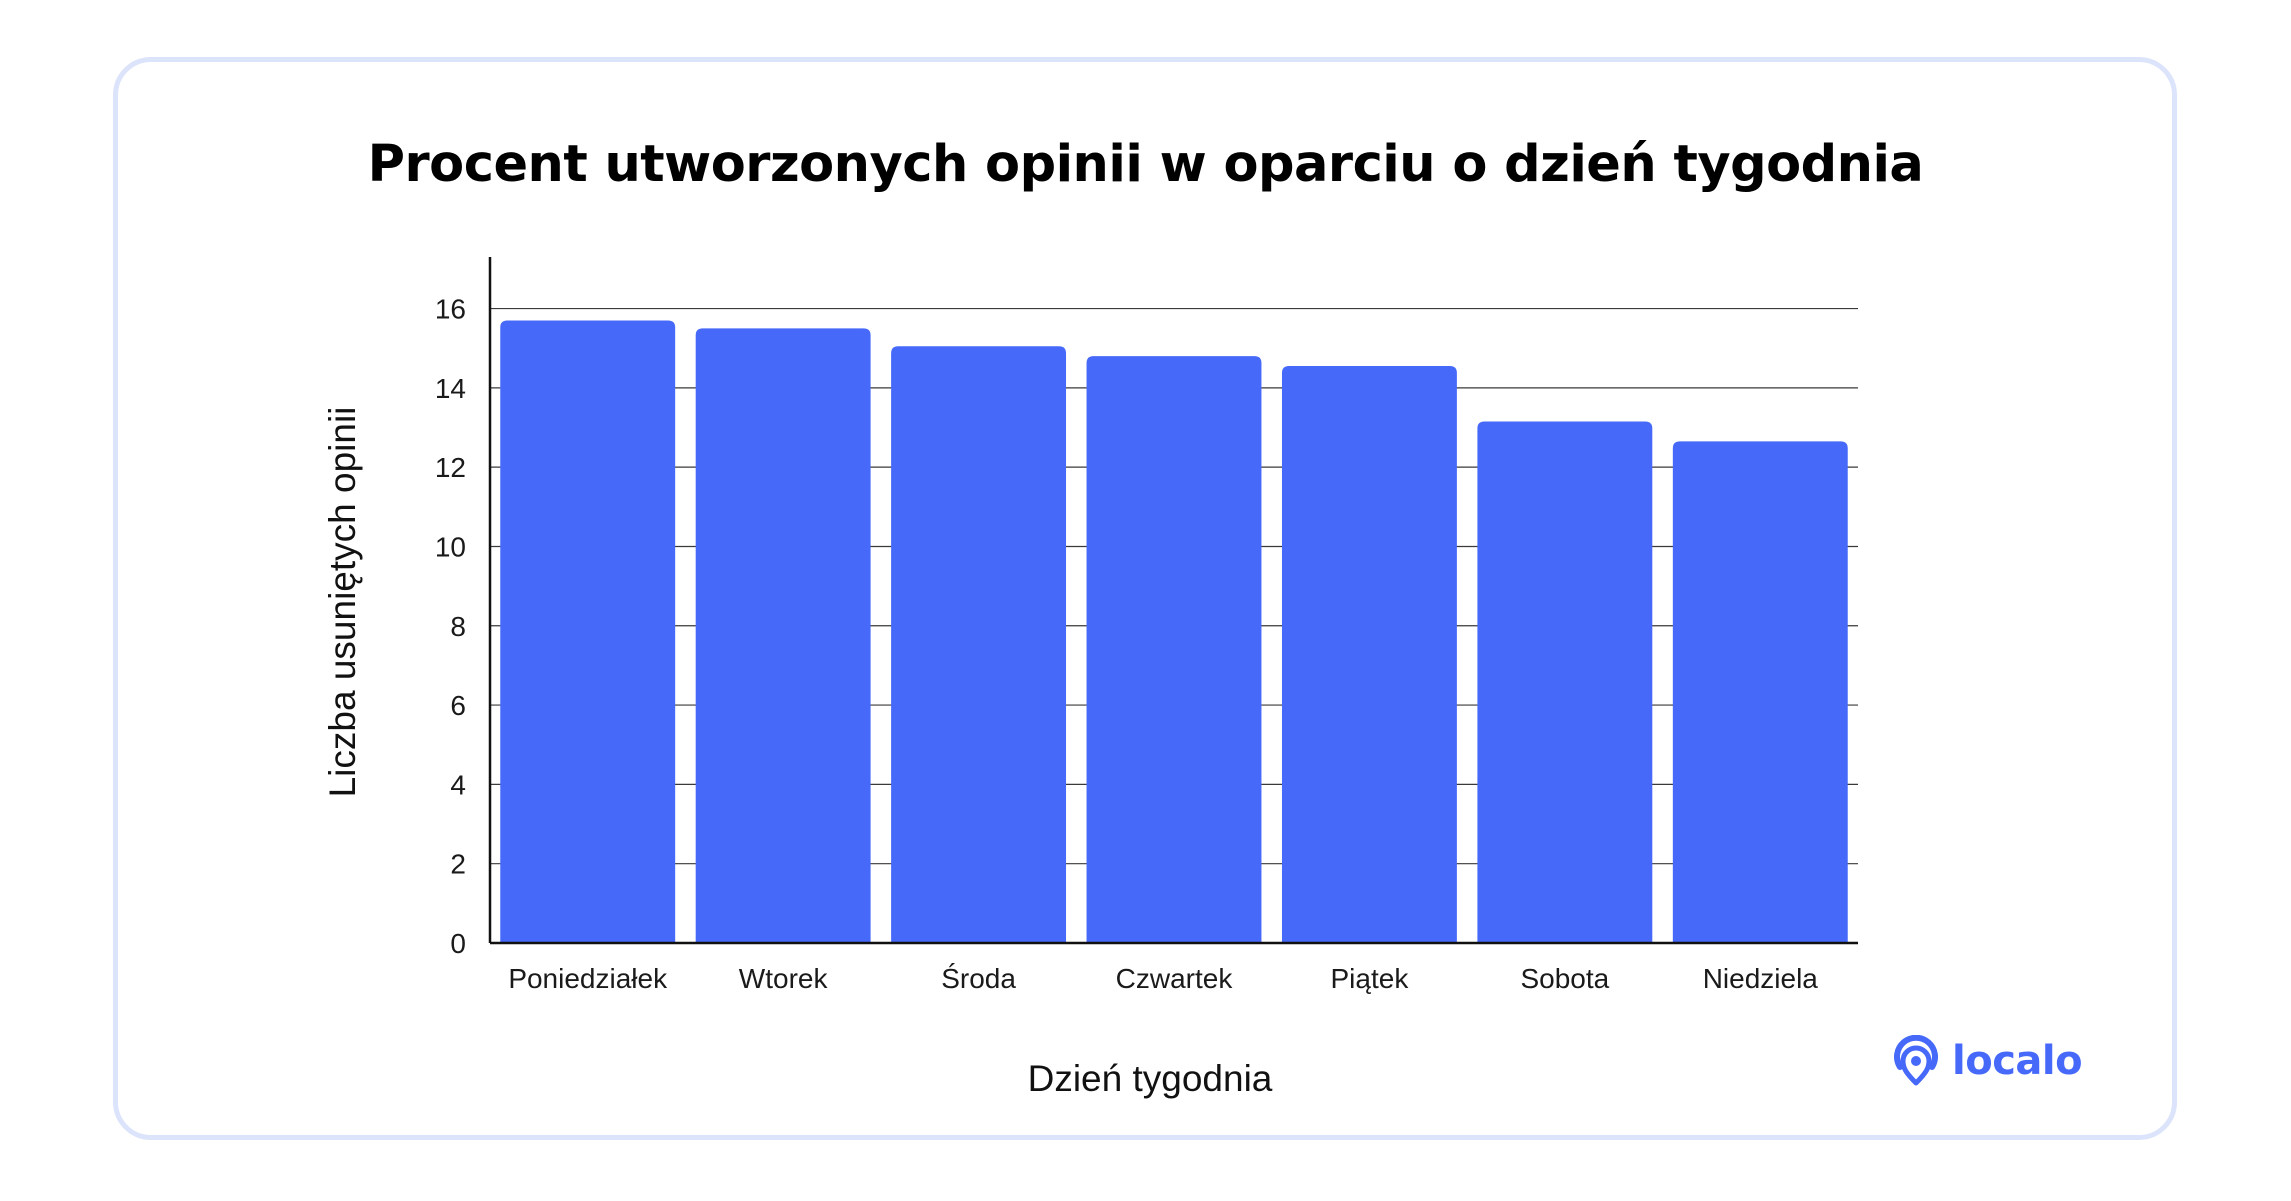 Image resolution: width=2291 pixels, height=1201 pixels. I want to click on x-tick-label: Czwartek, so click(1175, 978).